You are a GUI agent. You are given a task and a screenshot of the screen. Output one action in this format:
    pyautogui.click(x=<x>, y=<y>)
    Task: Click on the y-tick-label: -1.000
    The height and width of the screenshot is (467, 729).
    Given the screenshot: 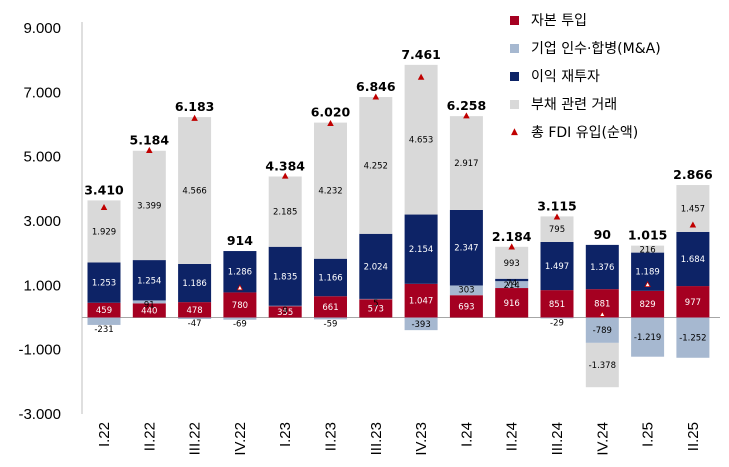 What is the action you would take?
    pyautogui.click(x=39, y=350)
    